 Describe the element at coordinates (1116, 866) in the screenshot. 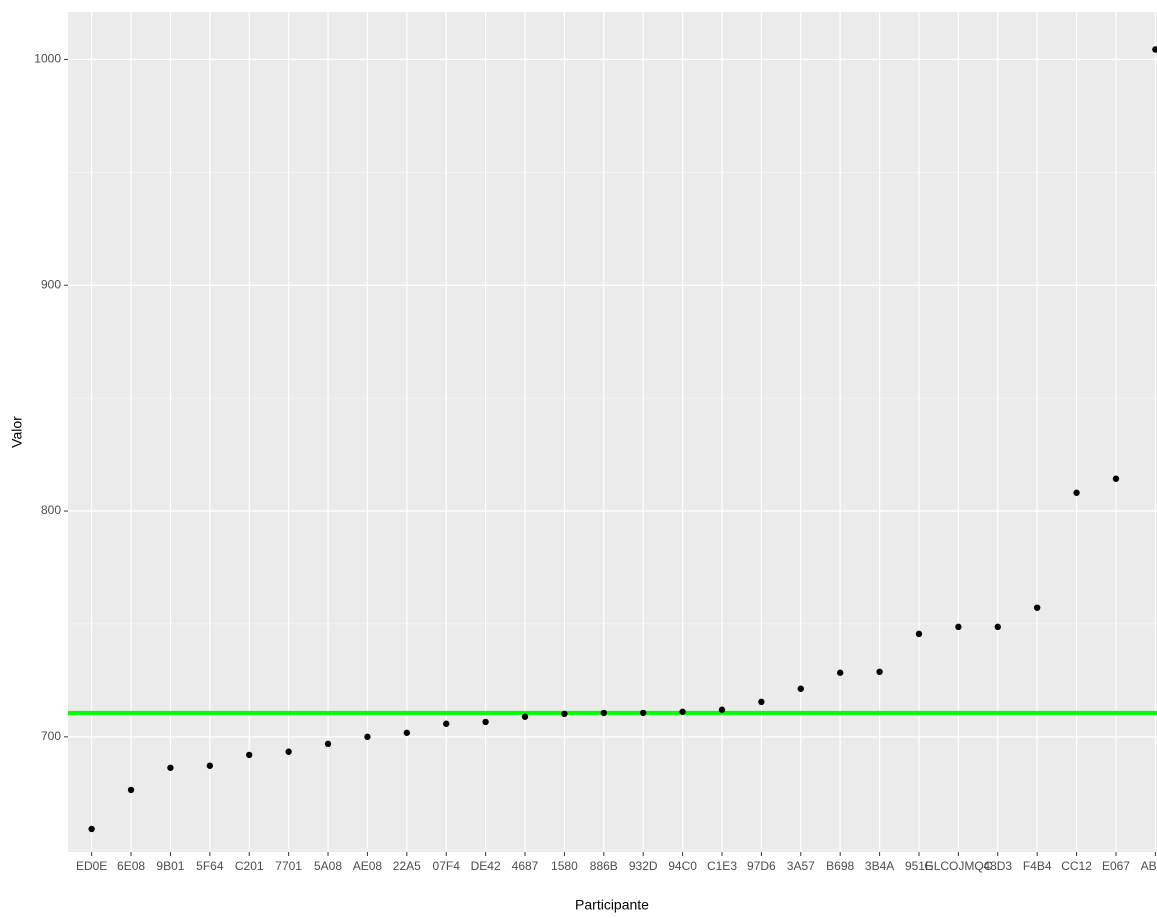

I see `x-tick-label: E067` at that location.